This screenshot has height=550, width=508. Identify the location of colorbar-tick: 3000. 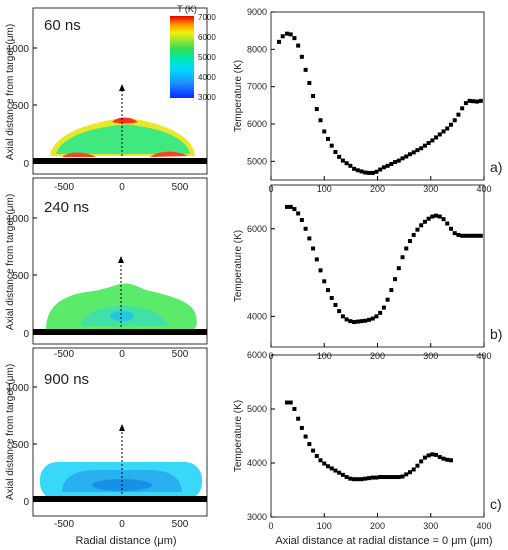
(207, 97).